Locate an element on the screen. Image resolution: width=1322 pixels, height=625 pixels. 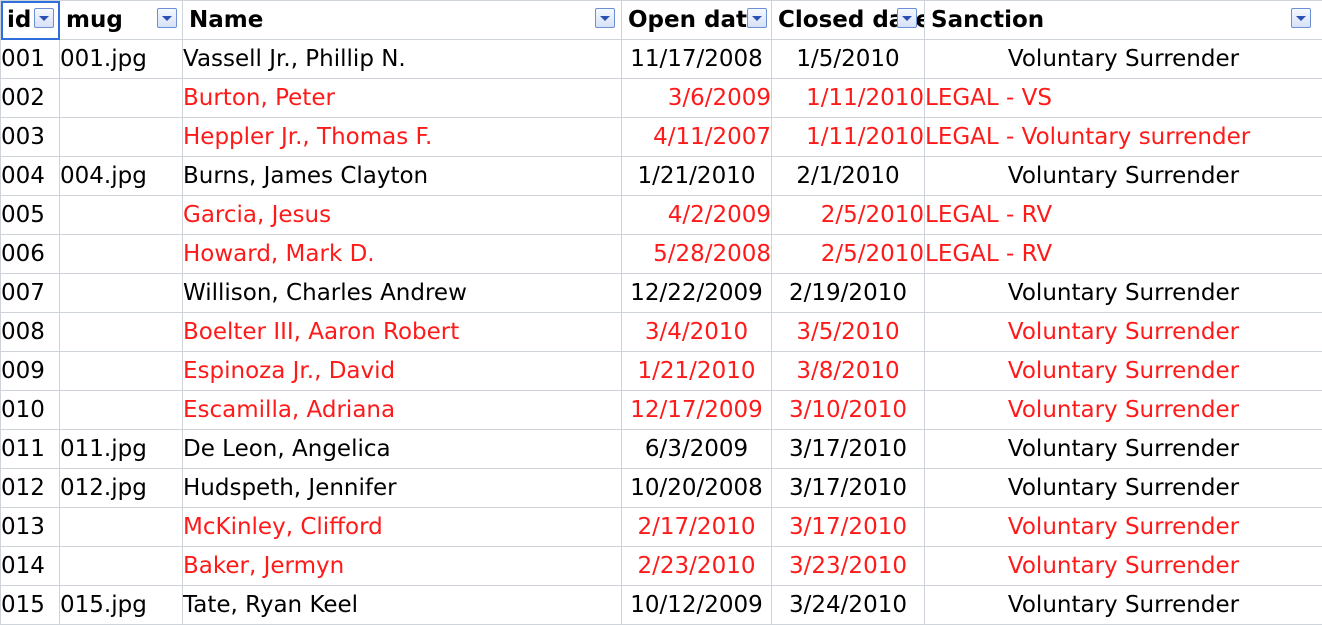
cell-id: 003 is located at coordinates (30, 137).